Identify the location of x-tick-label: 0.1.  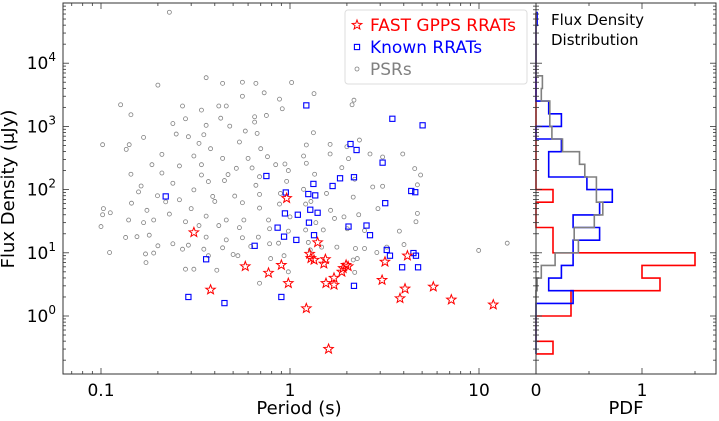
(100, 391).